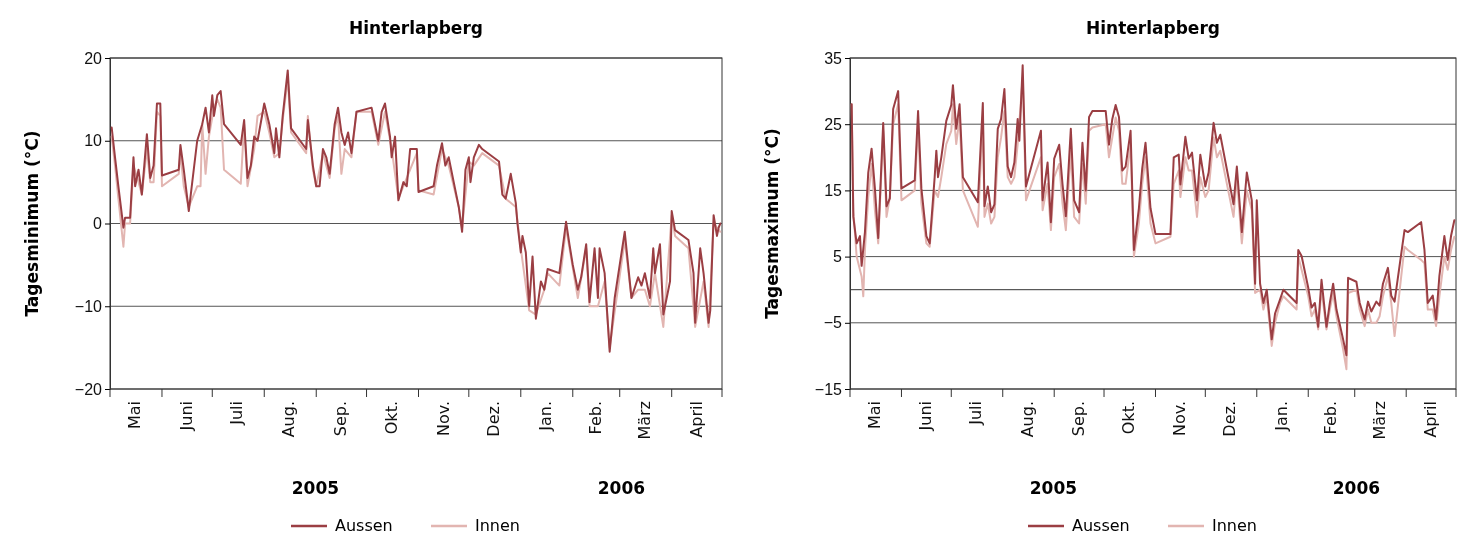 Image resolution: width=1463 pixels, height=541 pixels. What do you see at coordinates (93, 58) in the screenshot?
I see `y-tick-label: 20` at bounding box center [93, 58].